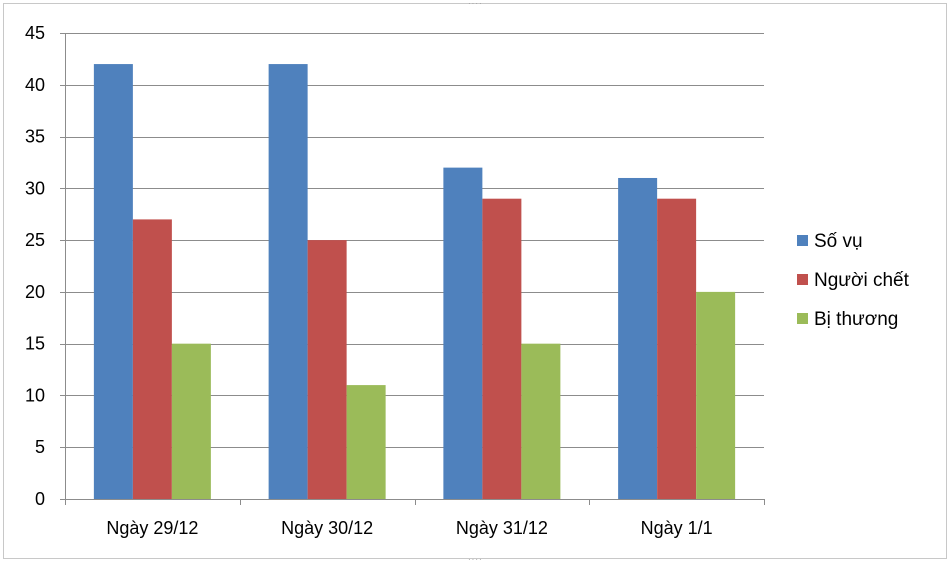 The width and height of the screenshot is (952, 564). I want to click on legend: Số vụ Người chết Bị thương, so click(853, 280).